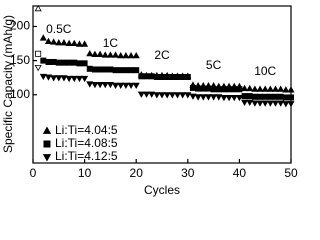 The width and height of the screenshot is (320, 240). I want to click on x-axis-title: Cycles, so click(162, 190).